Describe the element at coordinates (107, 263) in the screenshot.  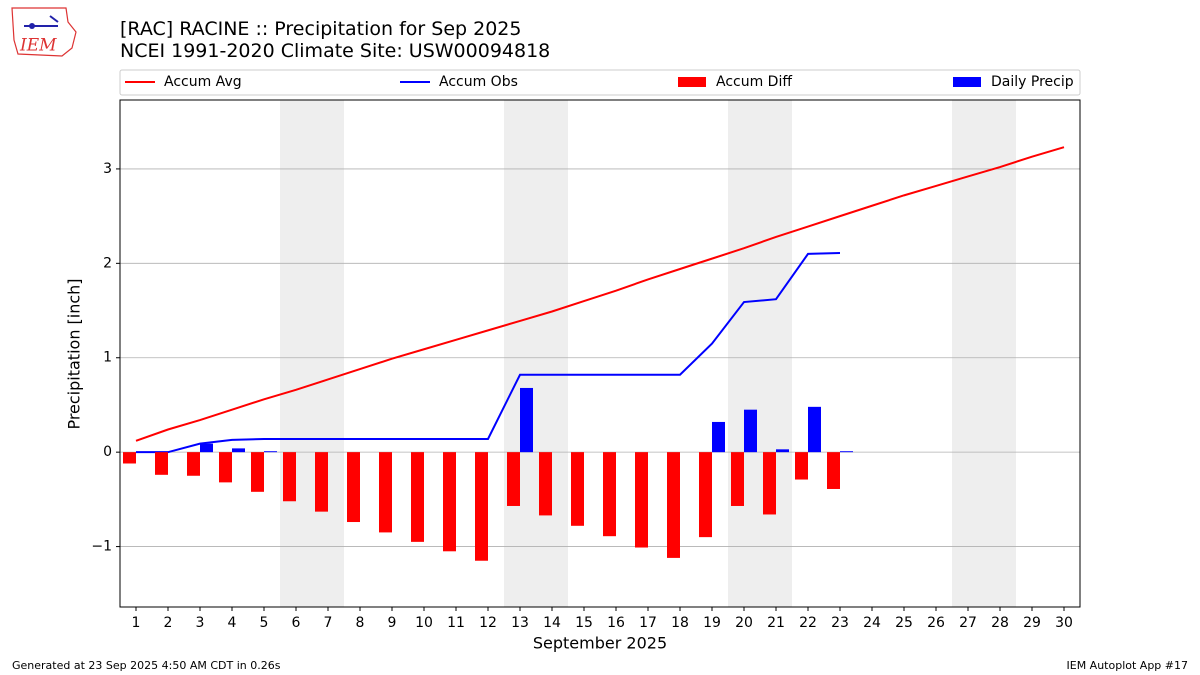
I see `y-tick-label: 2` at that location.